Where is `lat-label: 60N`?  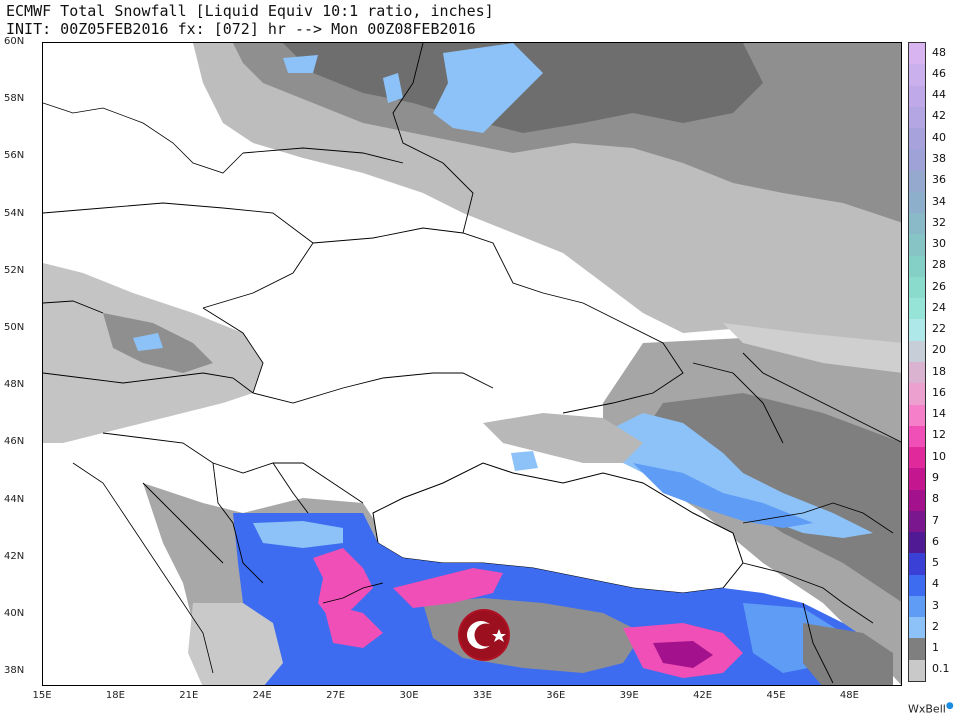
lat-label: 60N is located at coordinates (14, 41).